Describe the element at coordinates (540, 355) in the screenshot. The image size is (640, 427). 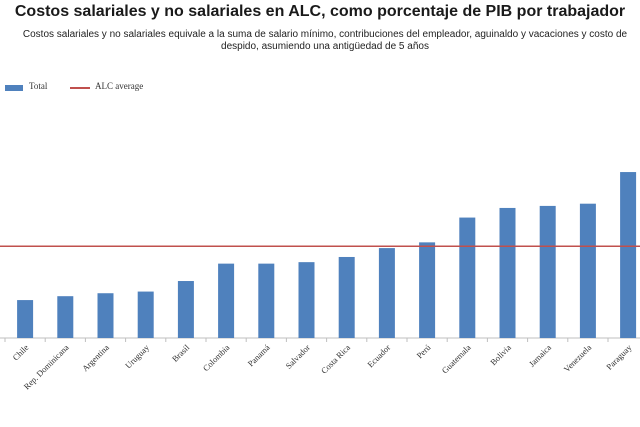
I see `x-tick-label: Jamaica` at that location.